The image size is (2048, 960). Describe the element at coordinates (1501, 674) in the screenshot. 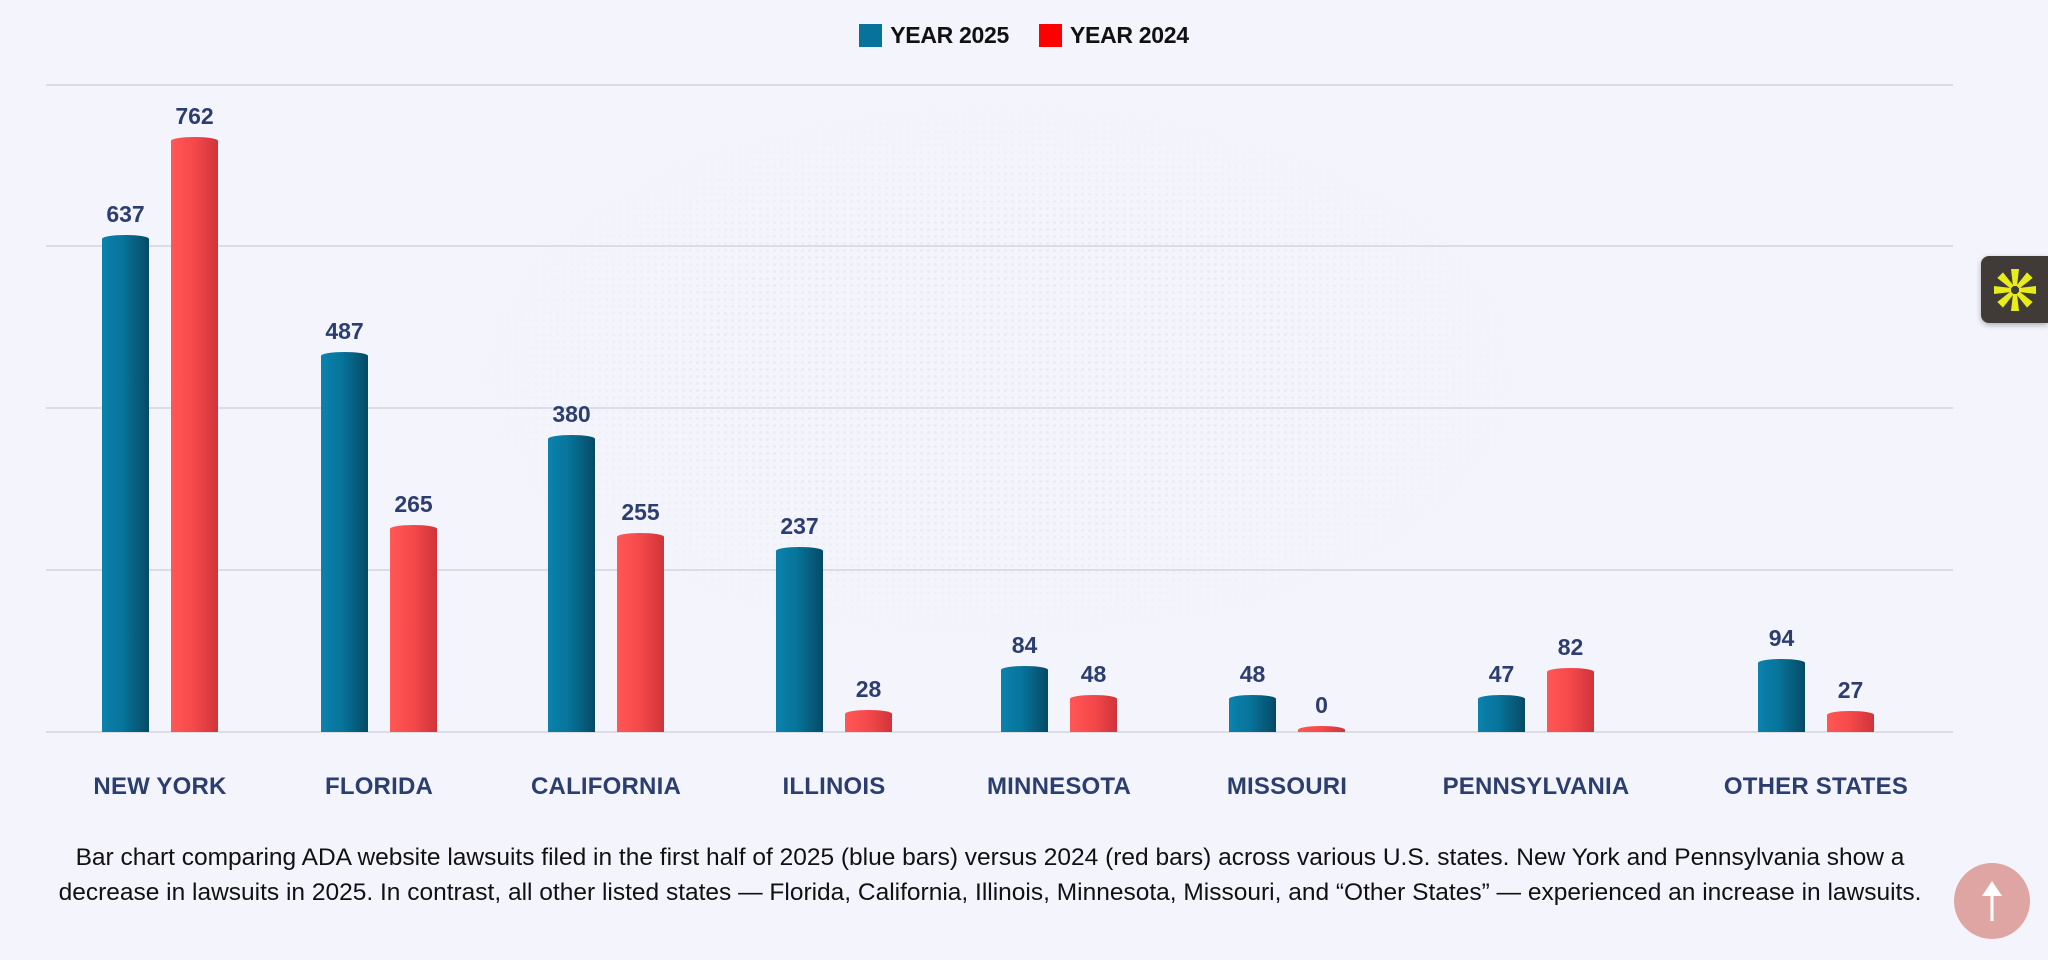

I see `bar-value-label: 47` at that location.